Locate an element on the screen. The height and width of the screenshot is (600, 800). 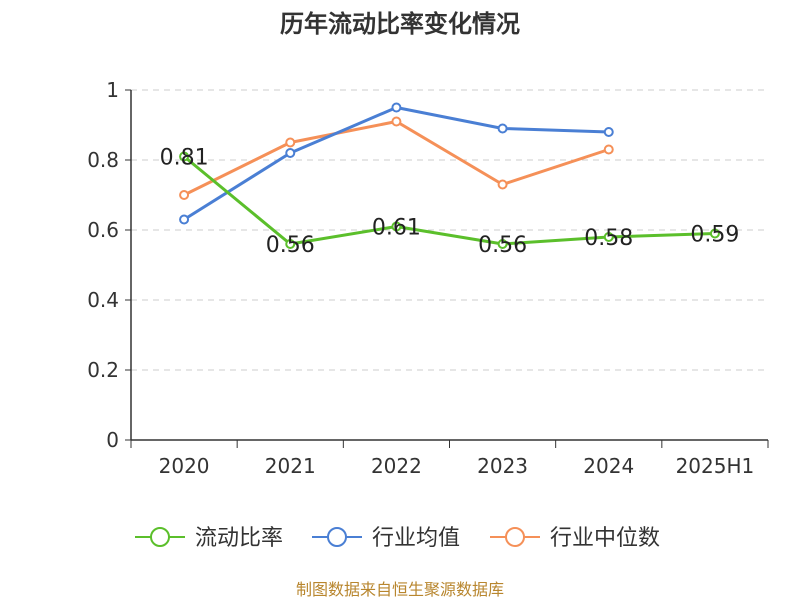
legend: 流动比率 行业均值 行业中位数 is located at coordinates (397, 538).